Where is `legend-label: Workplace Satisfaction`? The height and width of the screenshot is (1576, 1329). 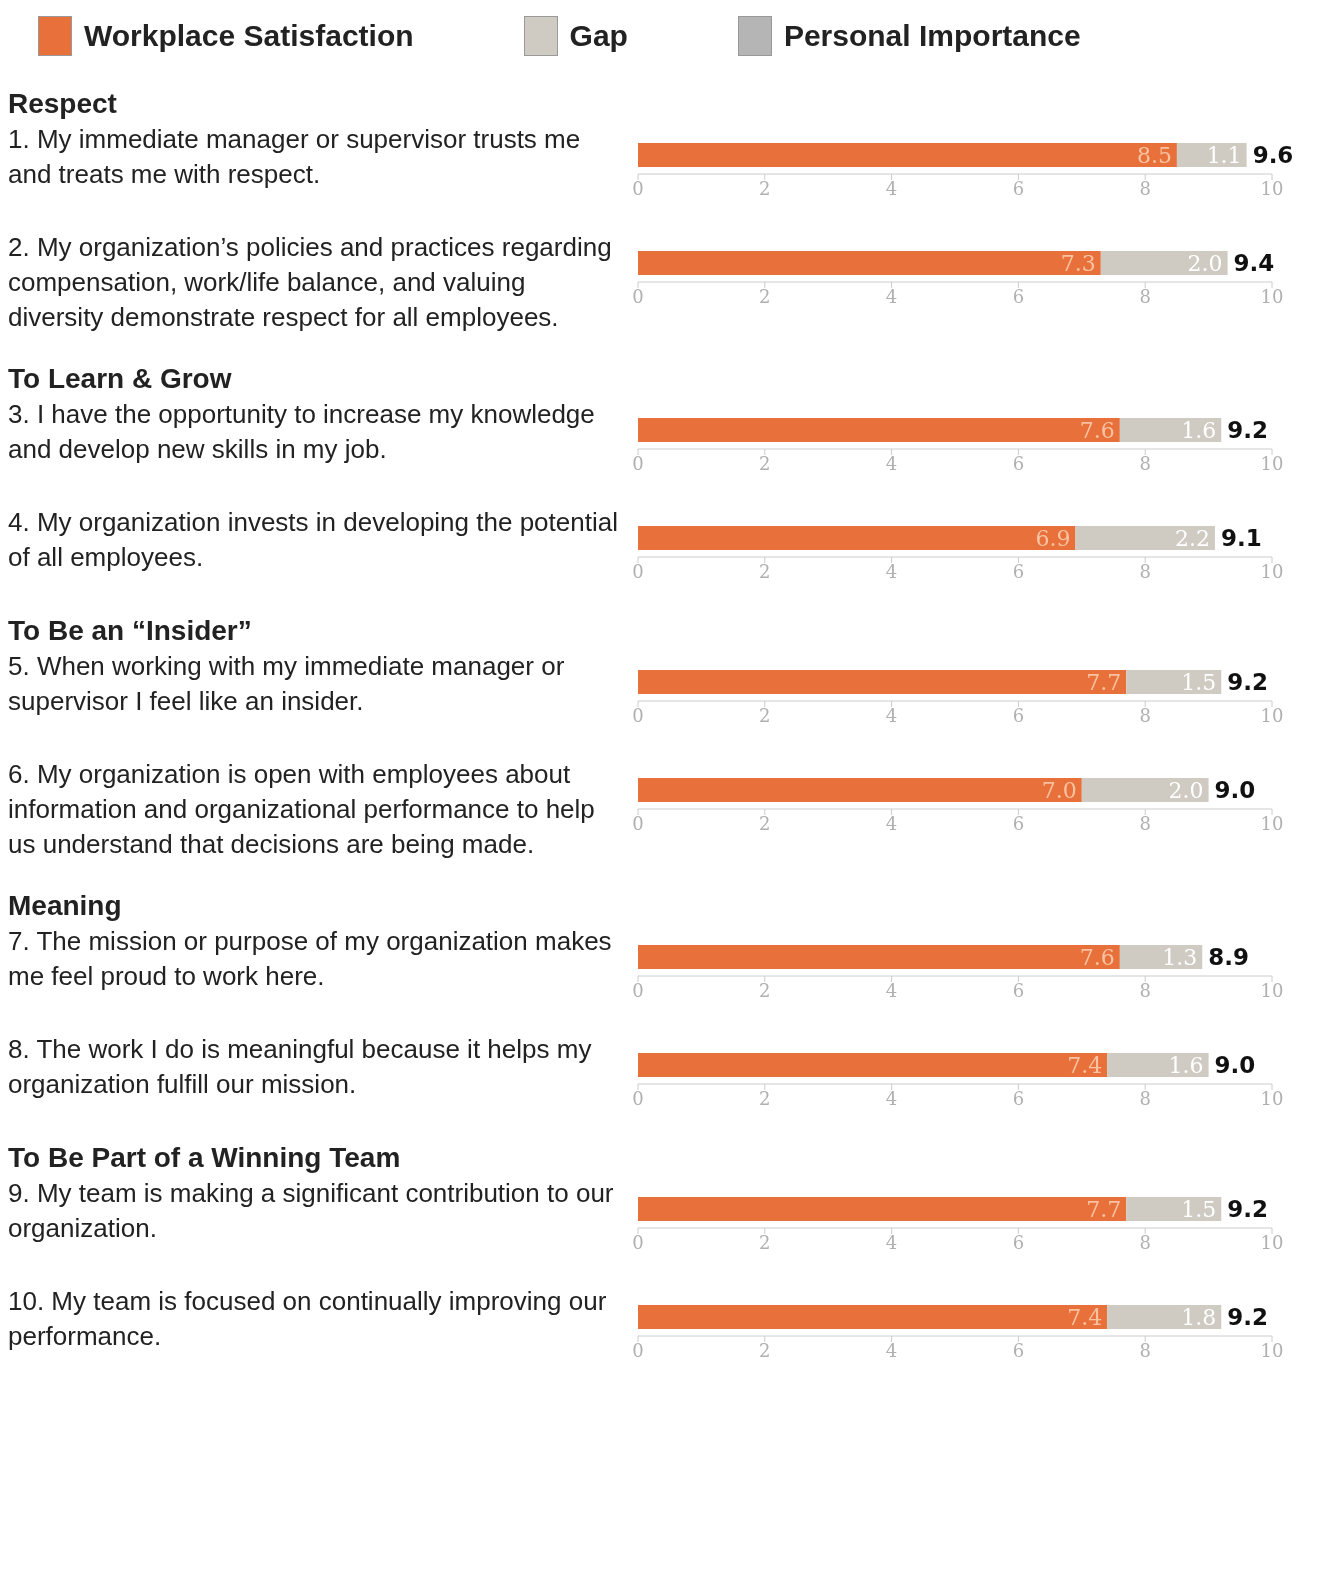
legend-label: Workplace Satisfaction is located at coordinates (249, 36).